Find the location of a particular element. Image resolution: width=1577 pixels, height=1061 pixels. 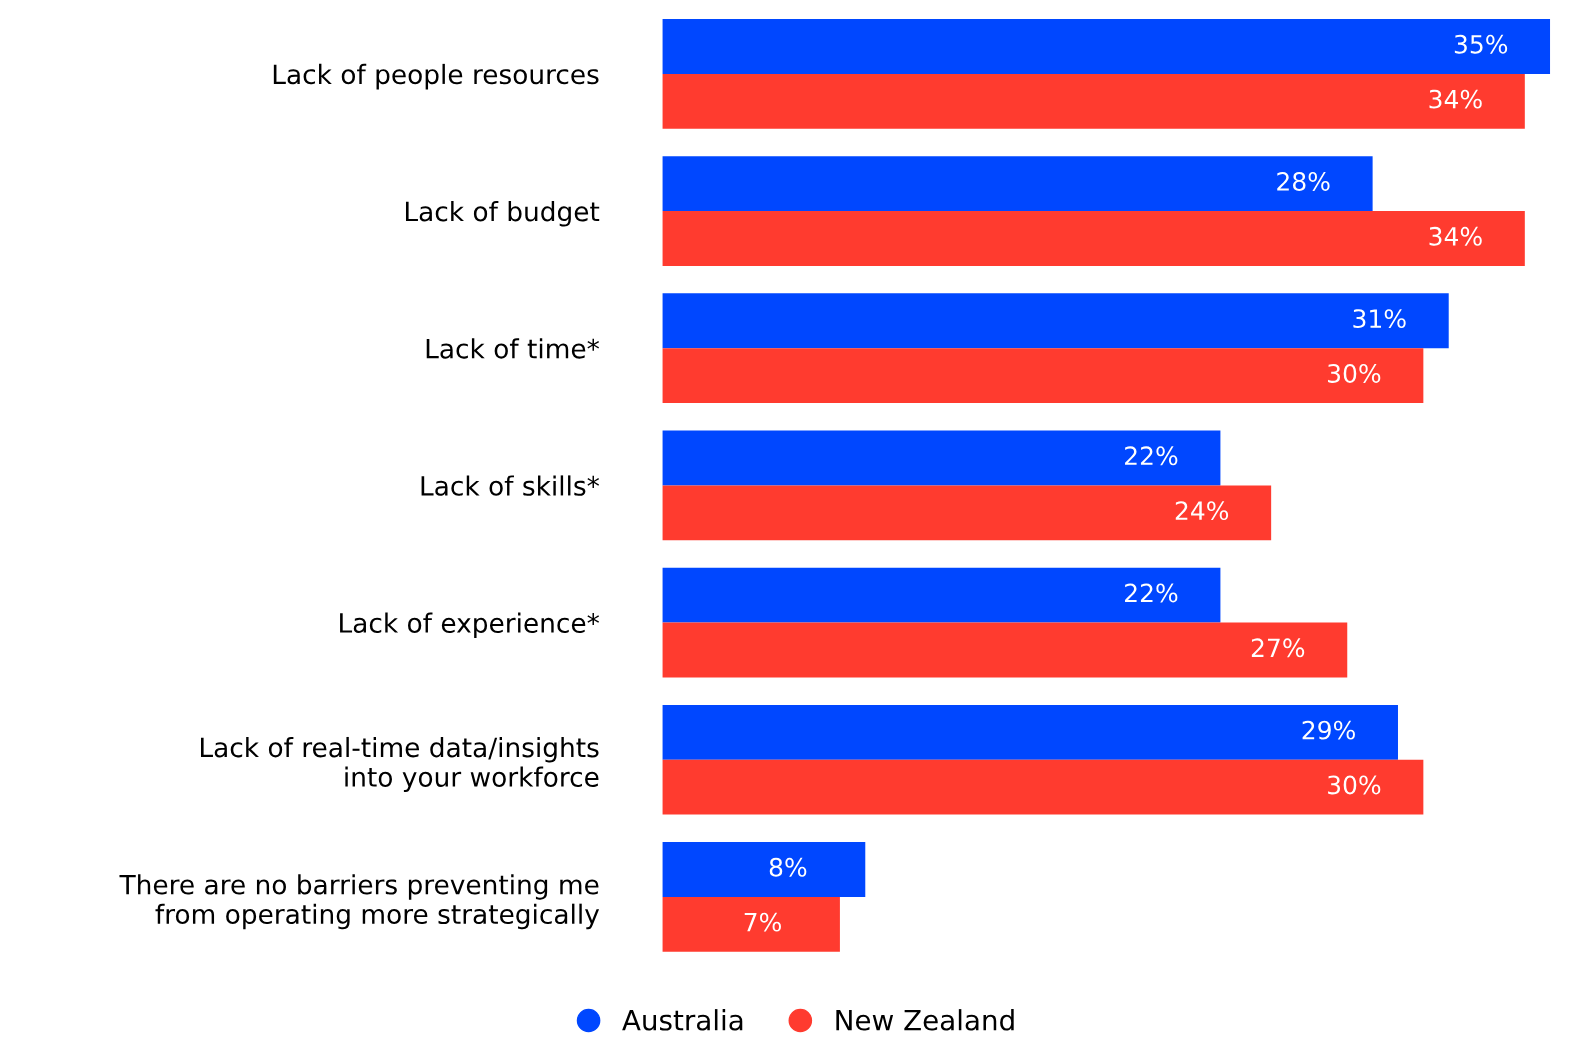

y-tick-label: There are no barriers preventing me from operating more strategically is located at coordinates (359, 902).